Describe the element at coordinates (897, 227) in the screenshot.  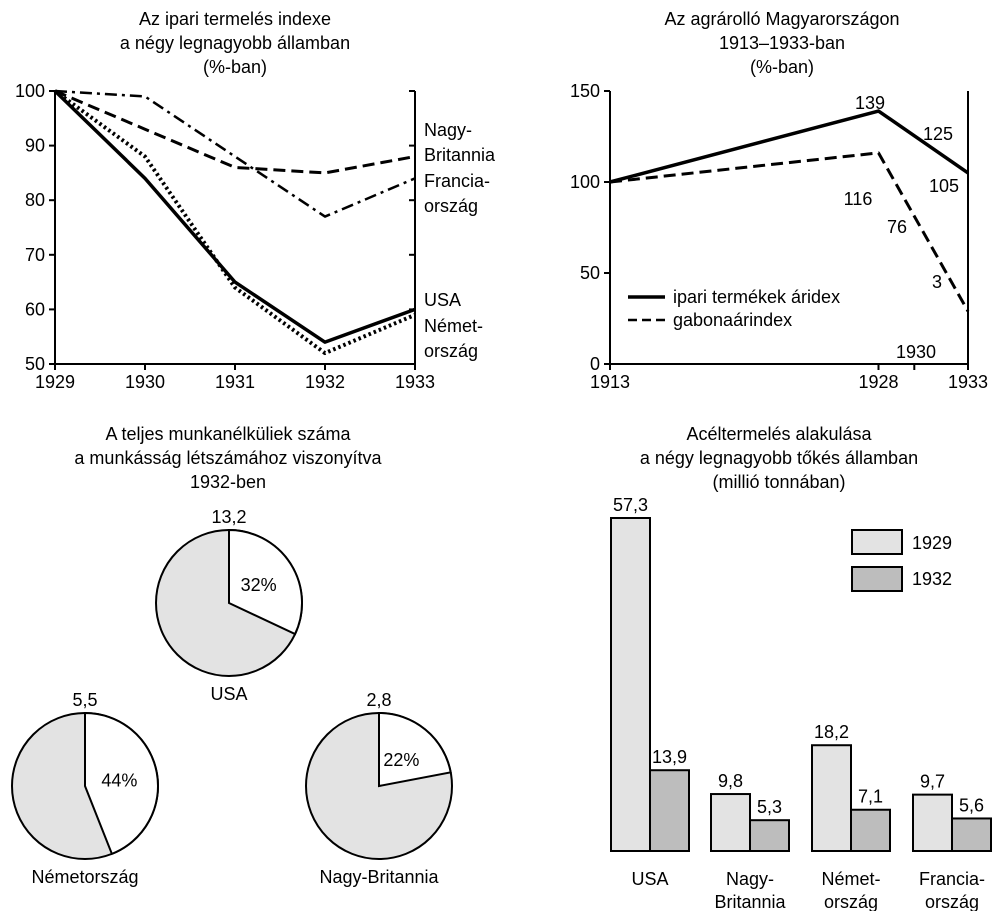
I see `point-label-76: 76` at that location.